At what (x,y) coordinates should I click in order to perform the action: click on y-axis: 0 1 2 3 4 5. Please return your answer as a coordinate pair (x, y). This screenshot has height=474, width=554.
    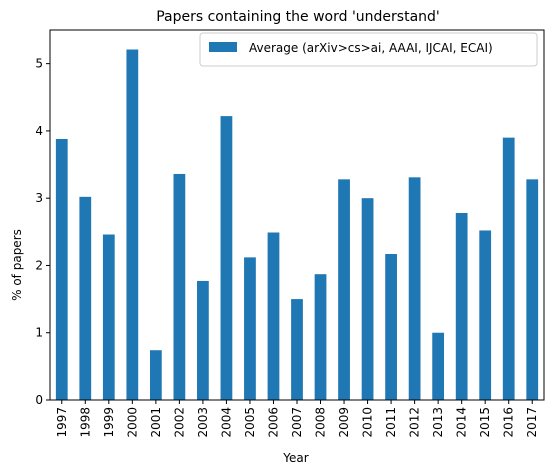
    Looking at the image, I should click on (42, 232).